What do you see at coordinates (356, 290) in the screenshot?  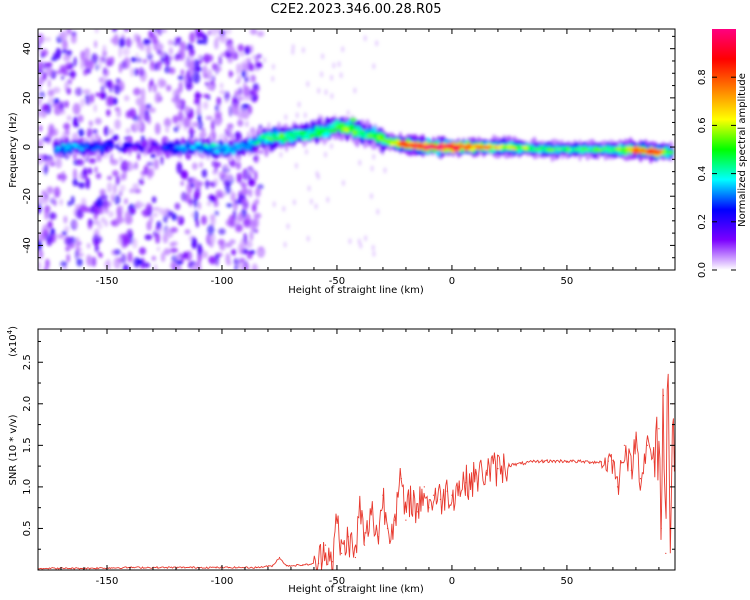 I see `spectrogram-x-axis-label: Height of straight line (km)` at bounding box center [356, 290].